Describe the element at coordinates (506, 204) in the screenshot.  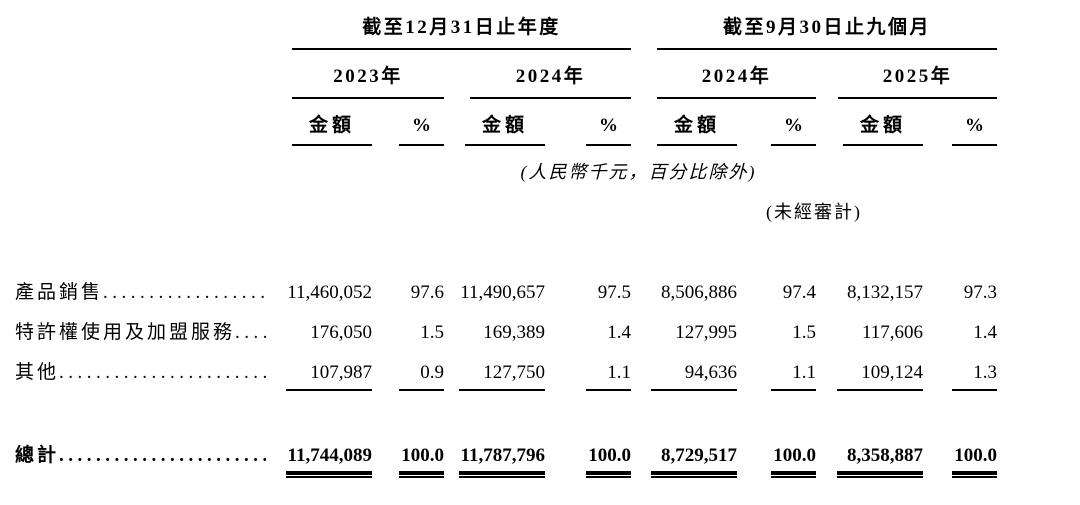
I see `unaudited-note-row: (未經審計)` at that location.